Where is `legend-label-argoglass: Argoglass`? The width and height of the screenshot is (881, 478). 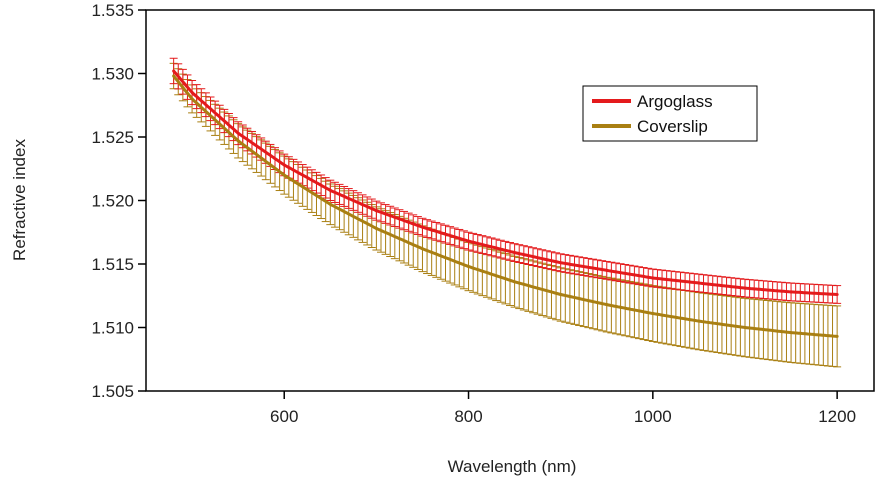 legend-label-argoglass: Argoglass is located at coordinates (675, 101).